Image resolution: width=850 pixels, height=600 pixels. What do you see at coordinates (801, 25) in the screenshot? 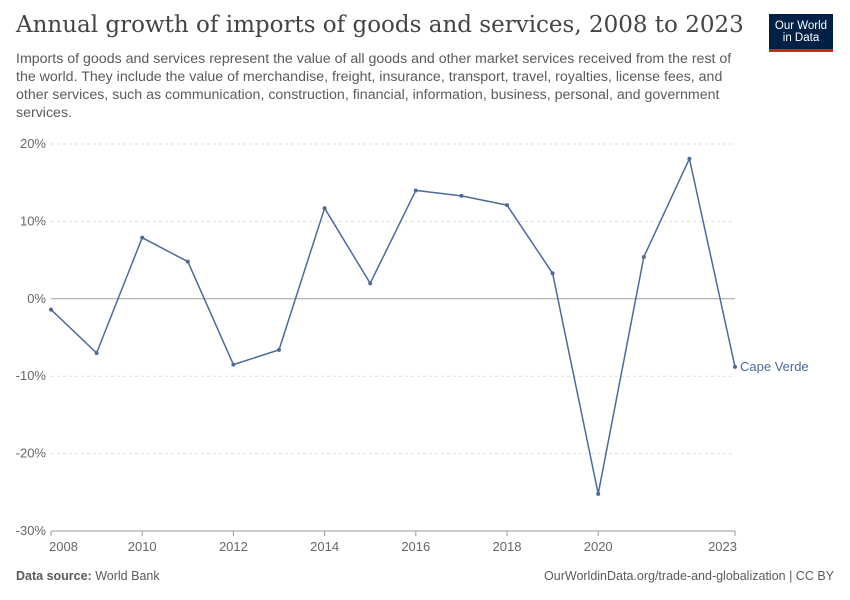
I see `logo-line-1: Our World` at bounding box center [801, 25].